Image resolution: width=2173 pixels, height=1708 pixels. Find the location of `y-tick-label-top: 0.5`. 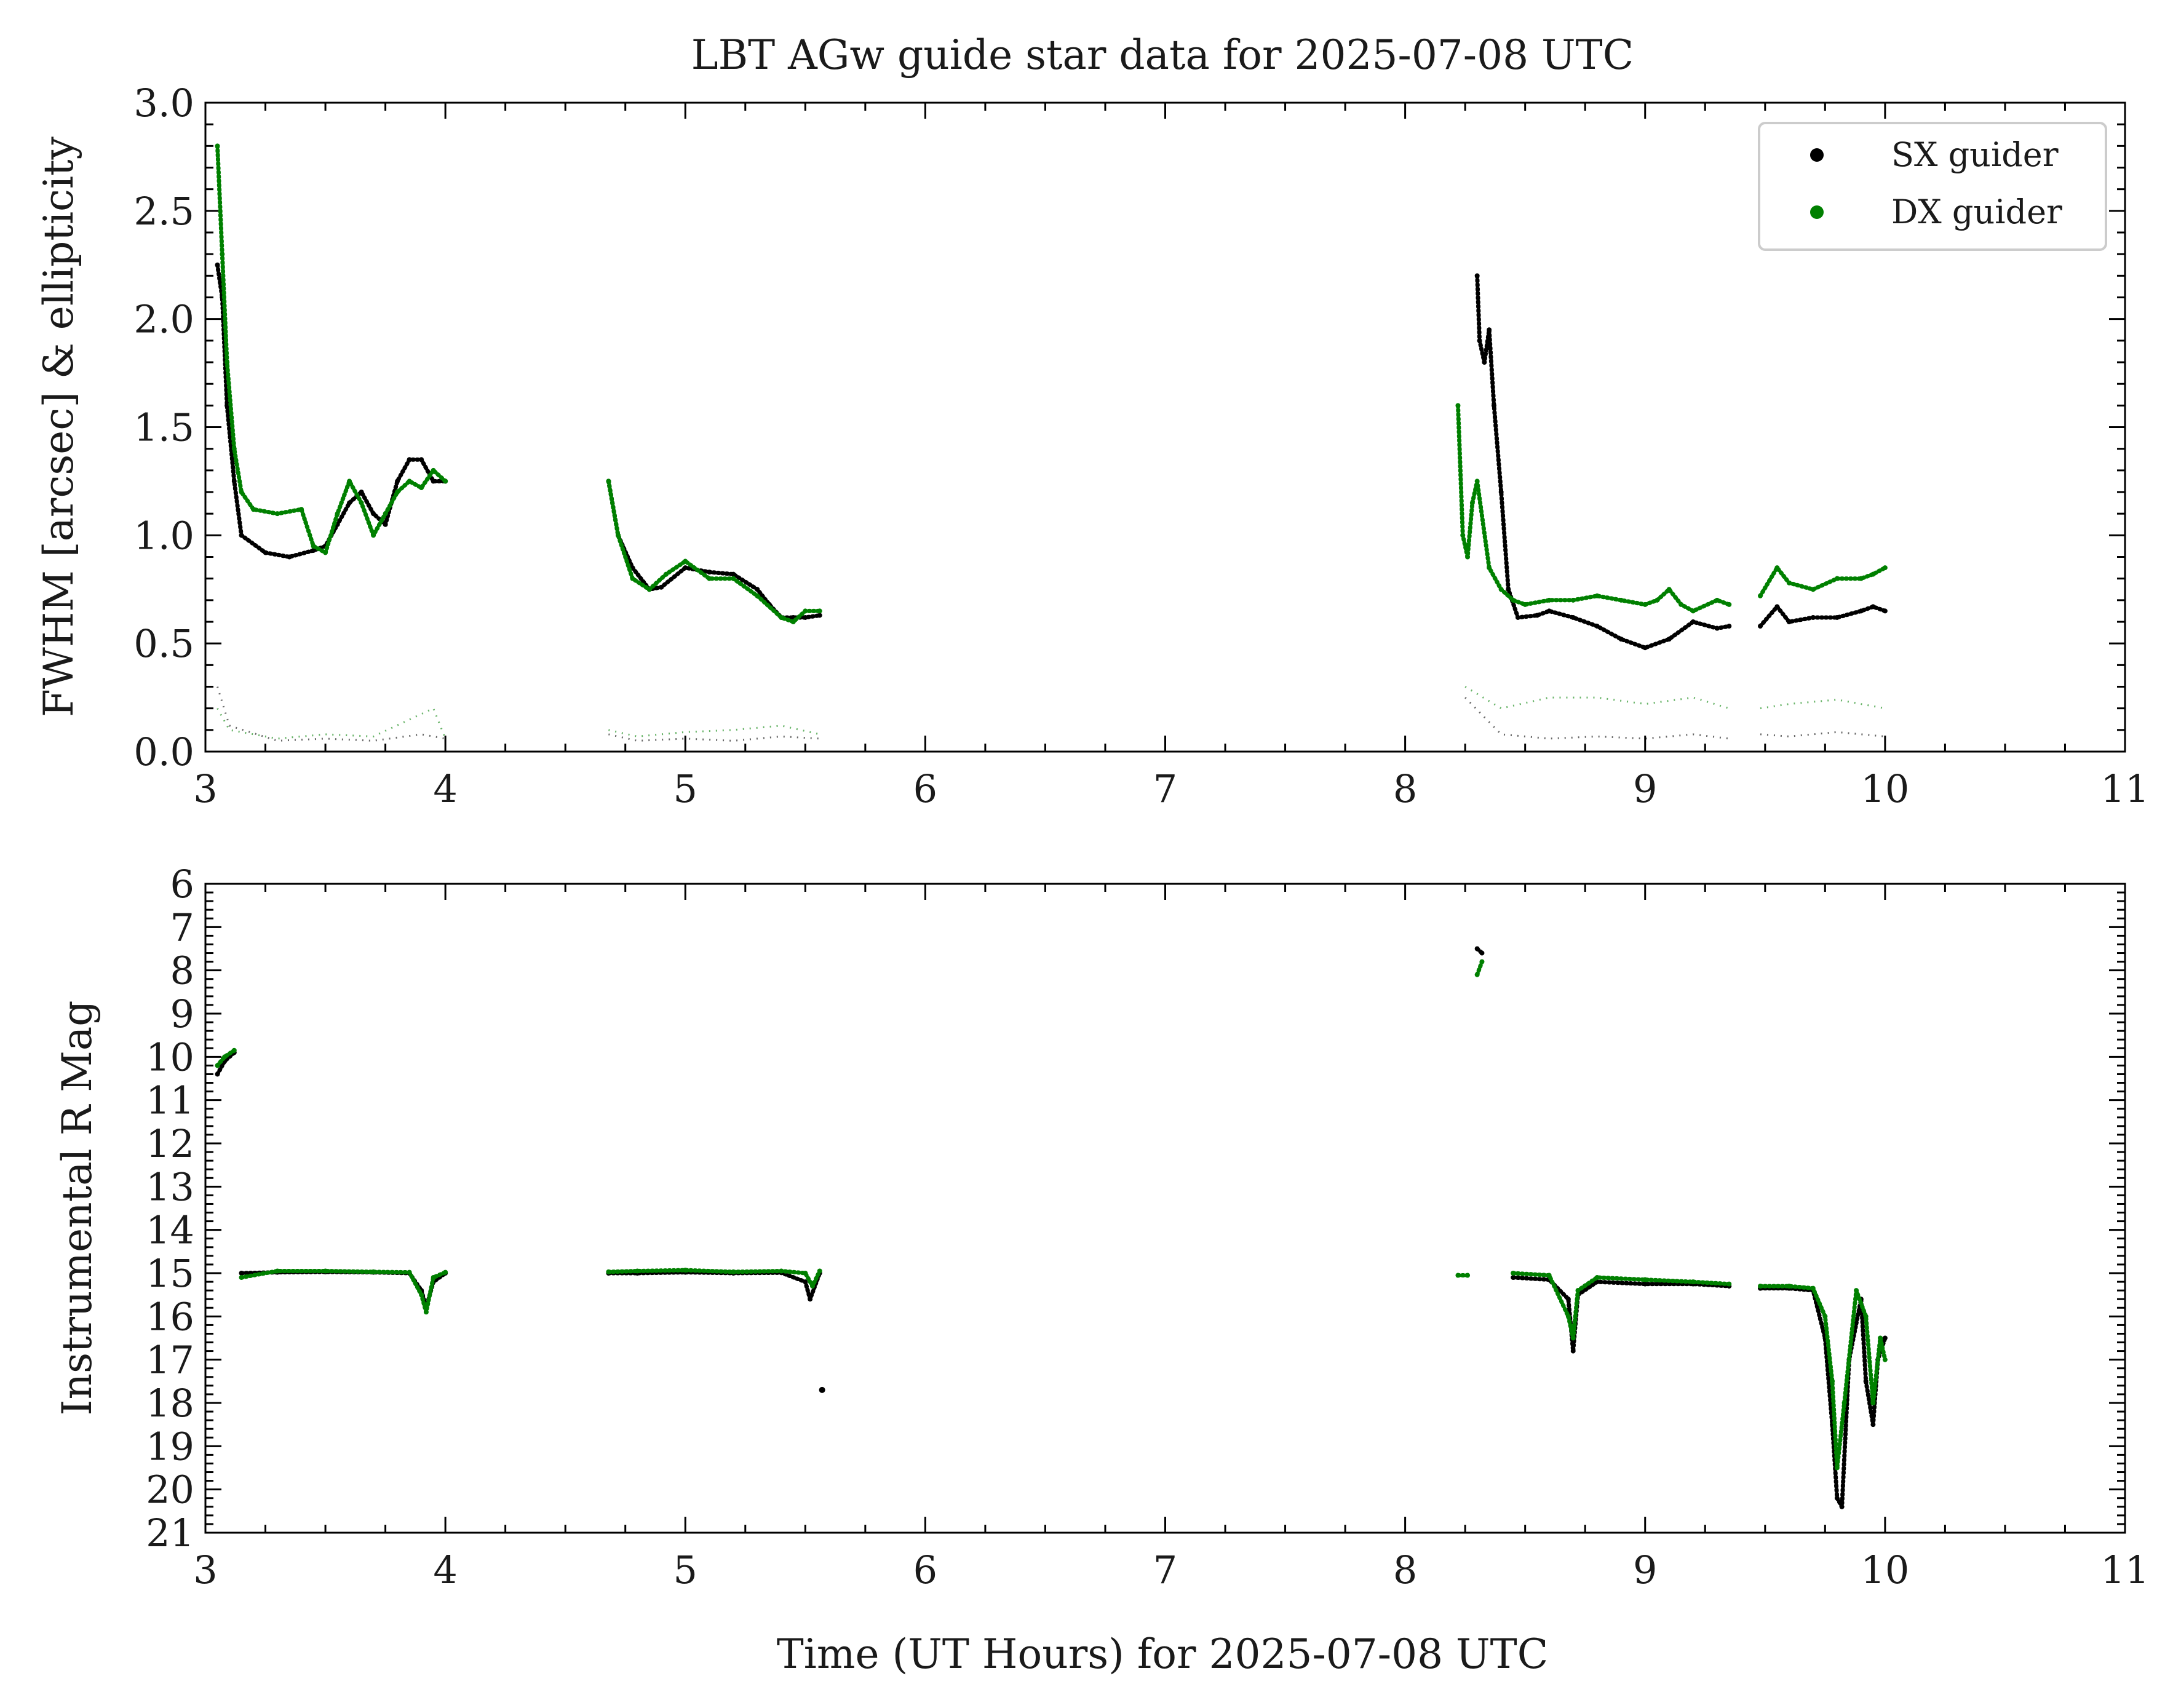

y-tick-label-top: 0.5 is located at coordinates (163, 643).